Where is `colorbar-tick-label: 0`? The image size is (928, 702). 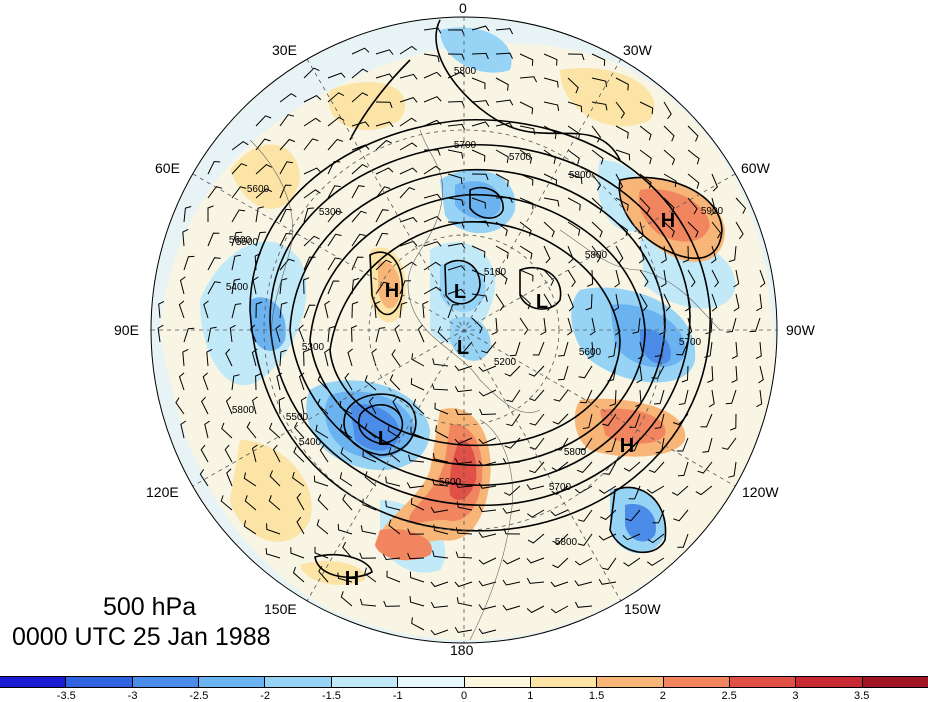 colorbar-tick-label: 0 is located at coordinates (464, 696).